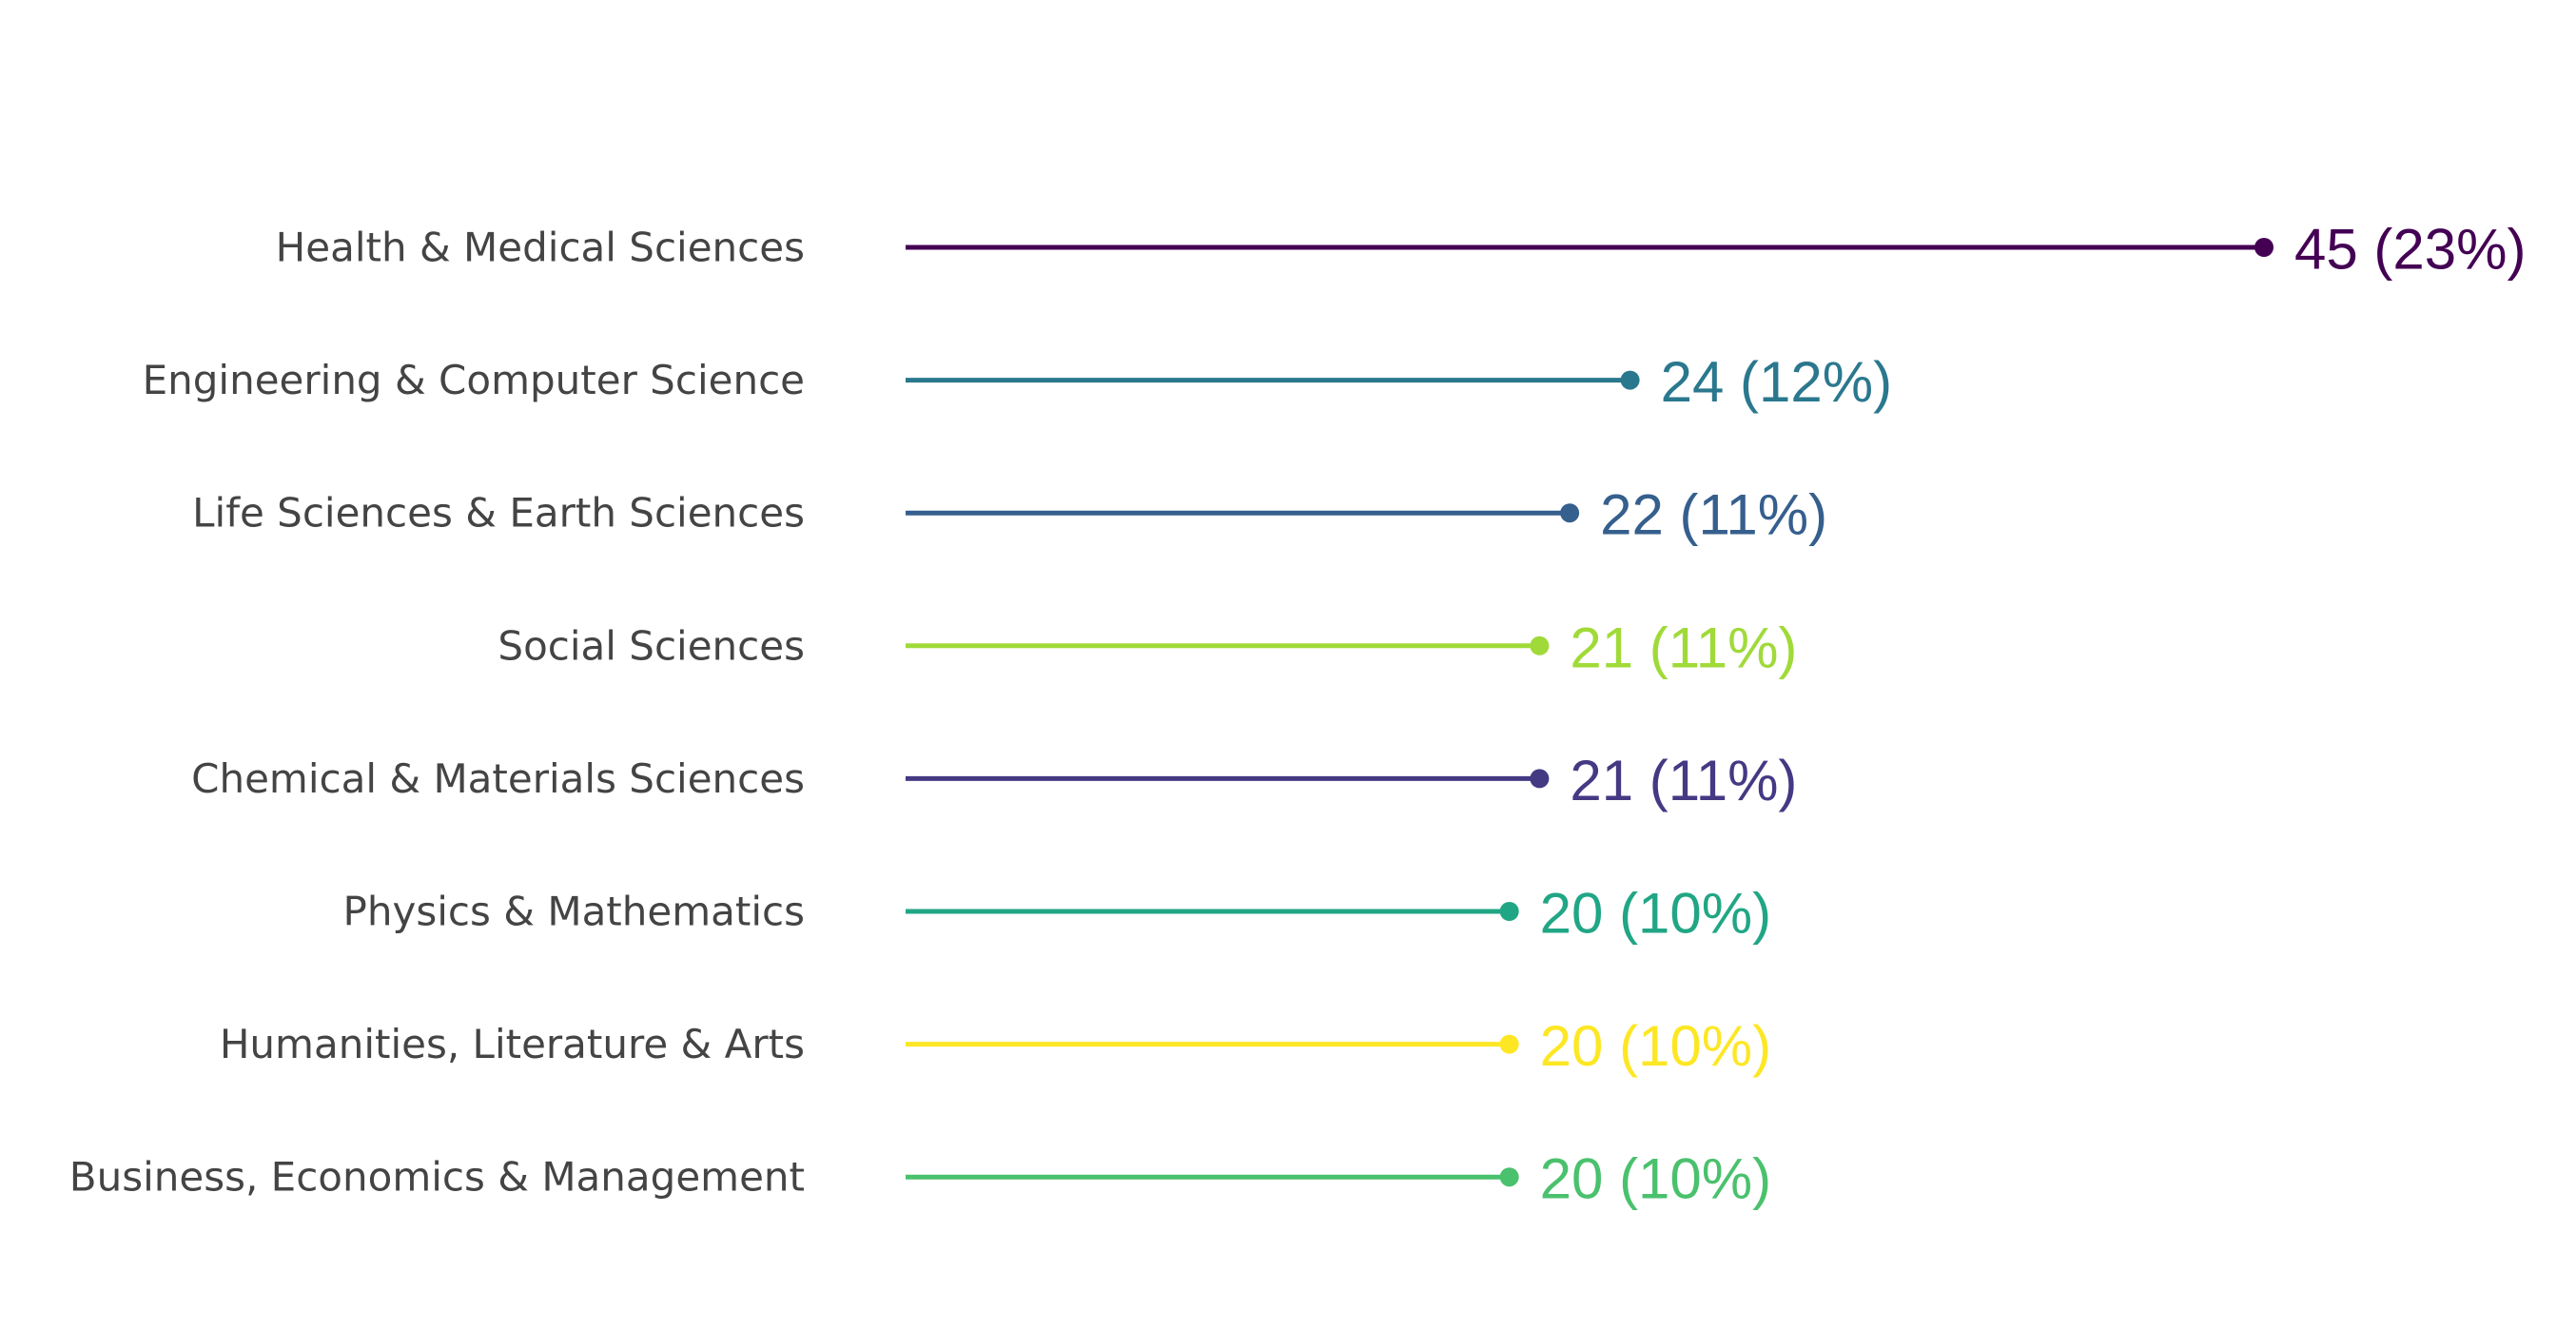 The height and width of the screenshot is (1330, 2576). I want to click on category-label: Health & Medical Sciences, so click(540, 248).